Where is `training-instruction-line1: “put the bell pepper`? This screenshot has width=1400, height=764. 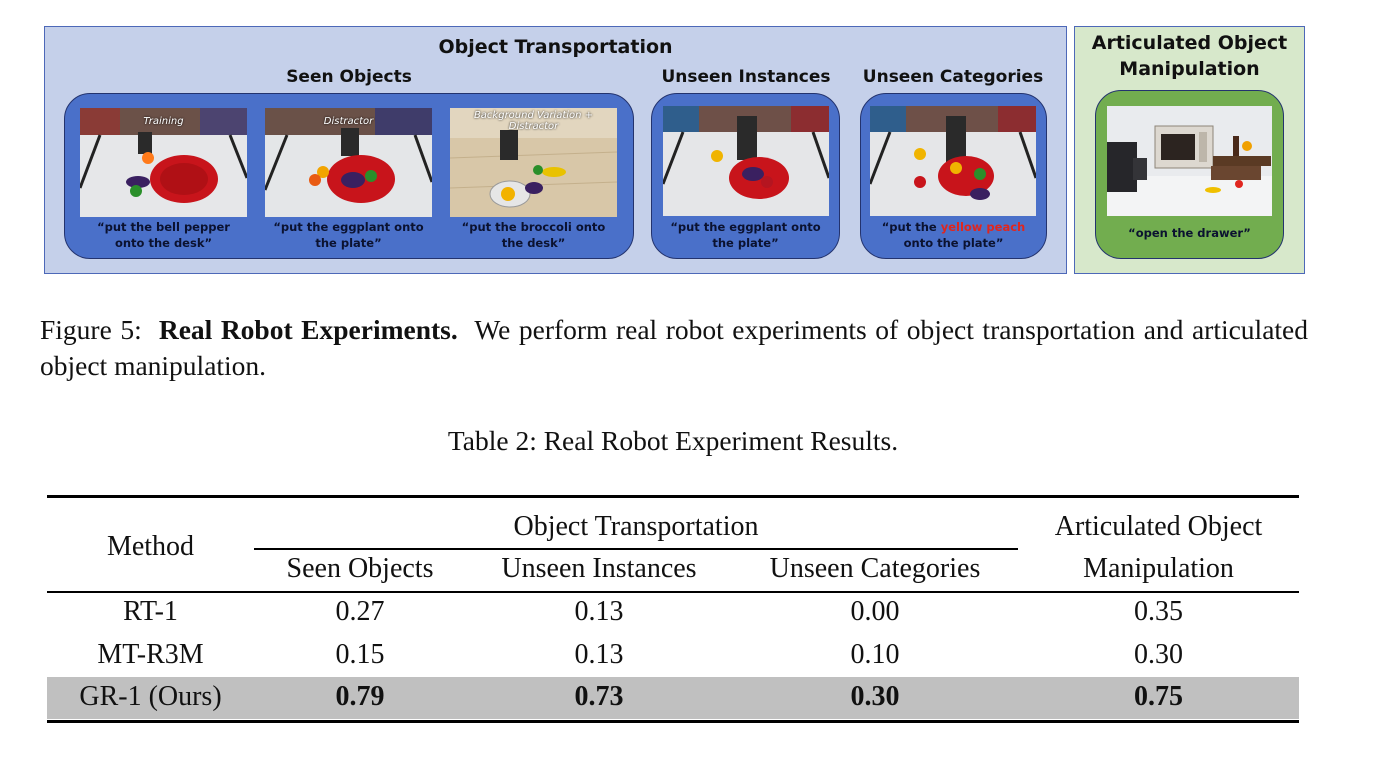
training-instruction-line1: “put the bell pepper is located at coordinates (163, 227).